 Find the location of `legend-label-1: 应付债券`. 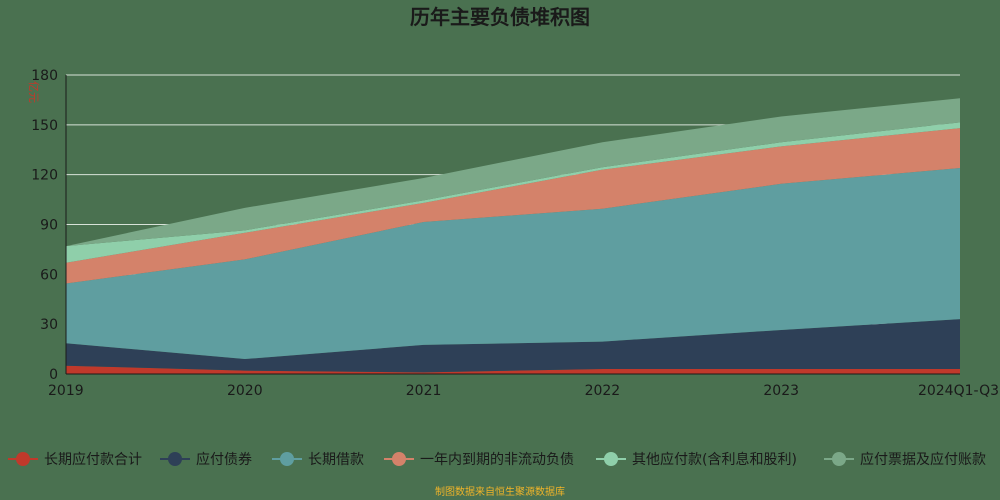

legend-label-1: 应付债券 is located at coordinates (224, 459).